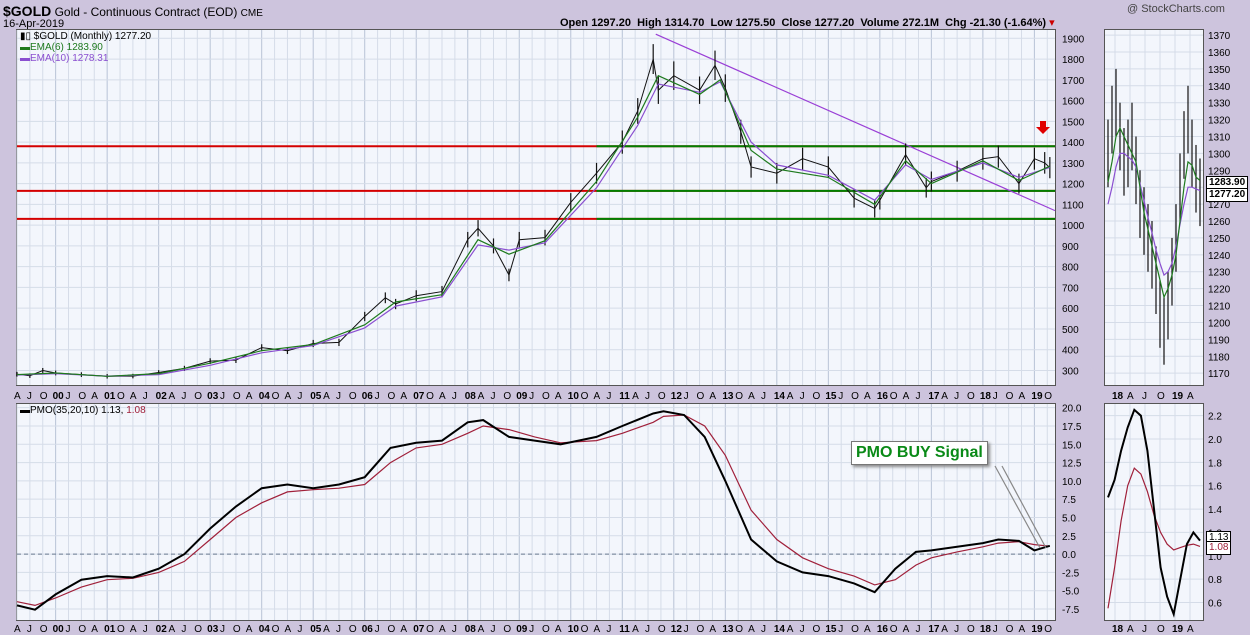  I want to click on pmo-x-tick-label: 10, so click(574, 629).